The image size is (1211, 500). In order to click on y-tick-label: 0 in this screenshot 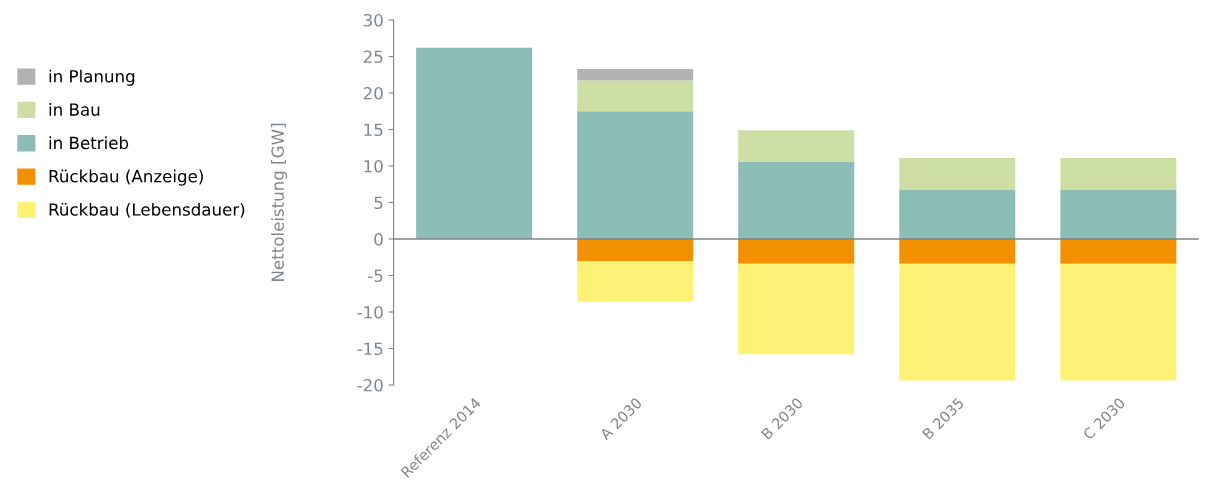, I will do `click(378, 239)`.